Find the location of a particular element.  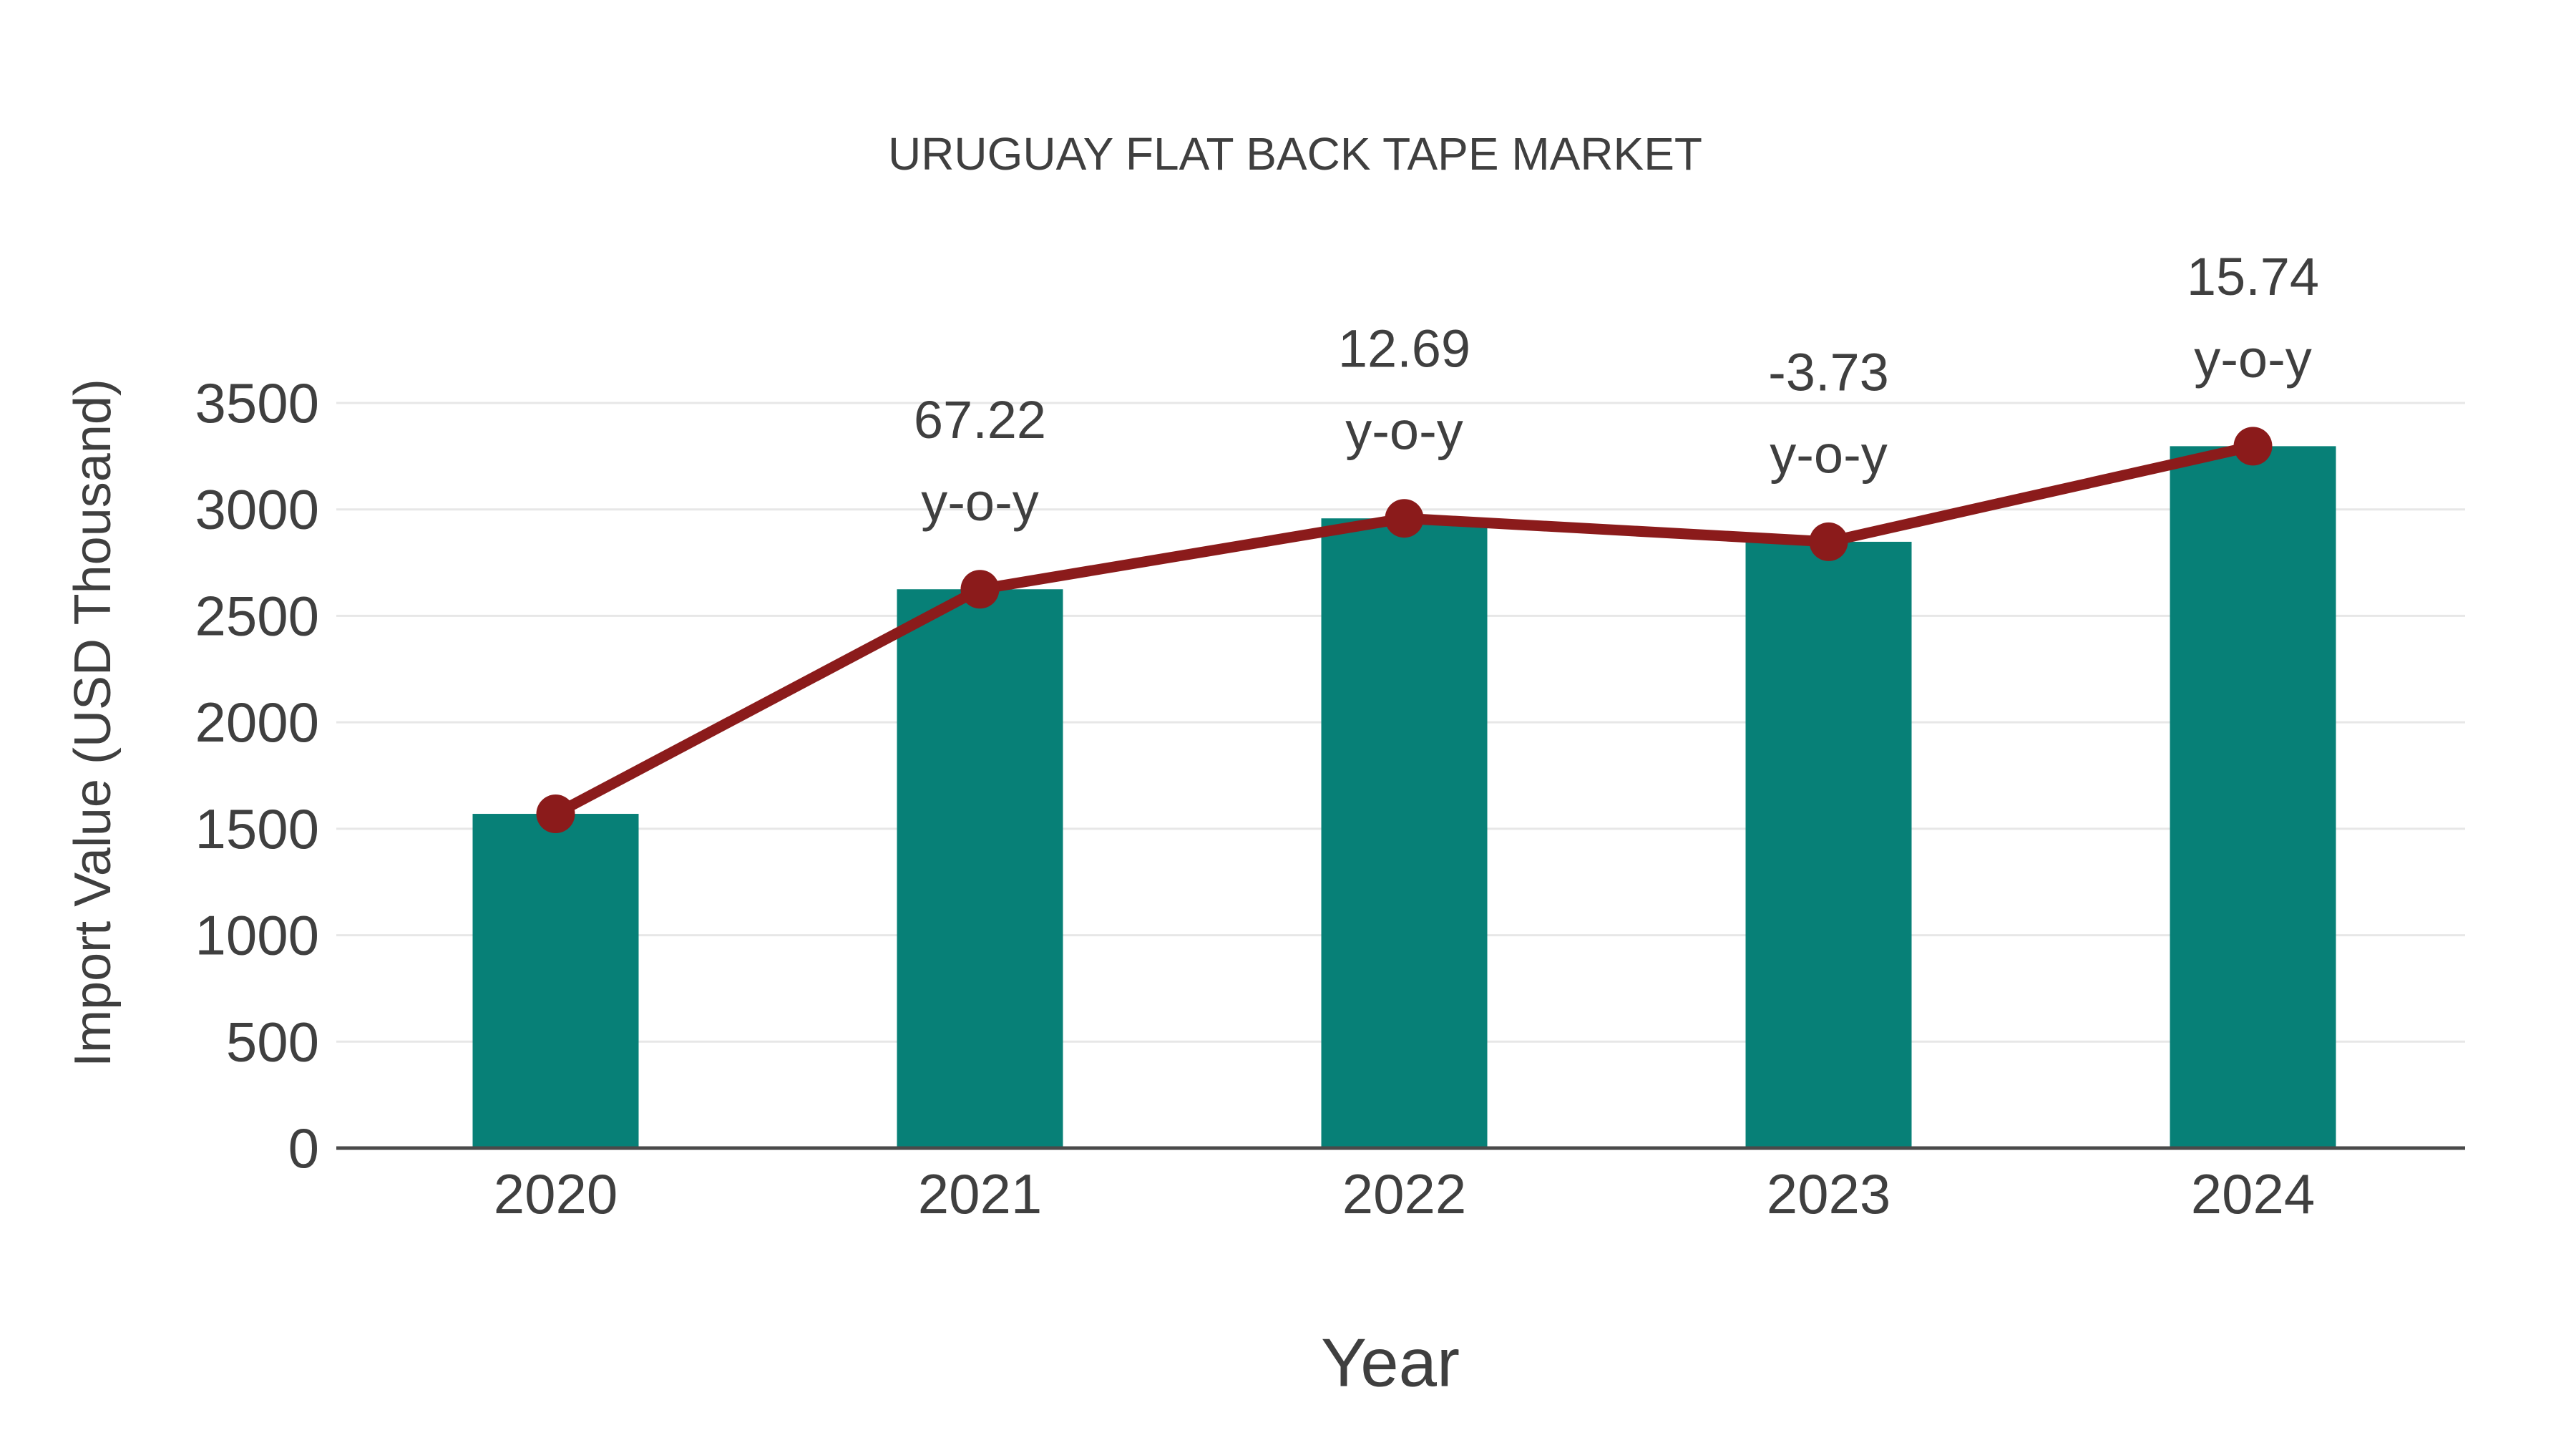

y-tick-label-3500: 3500 is located at coordinates (257, 402).